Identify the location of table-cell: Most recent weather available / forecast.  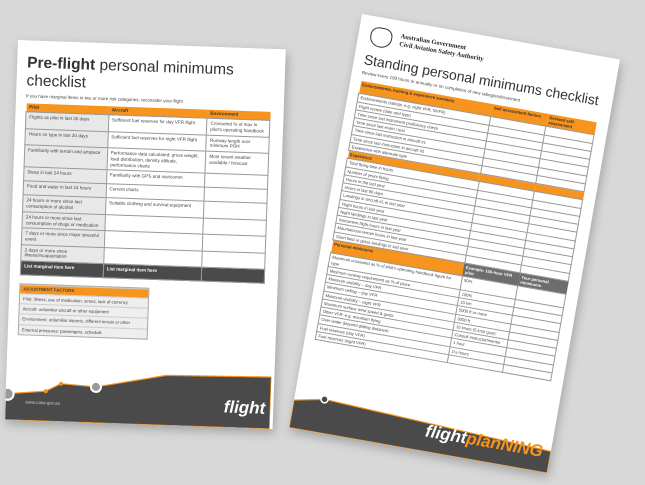
(237, 163).